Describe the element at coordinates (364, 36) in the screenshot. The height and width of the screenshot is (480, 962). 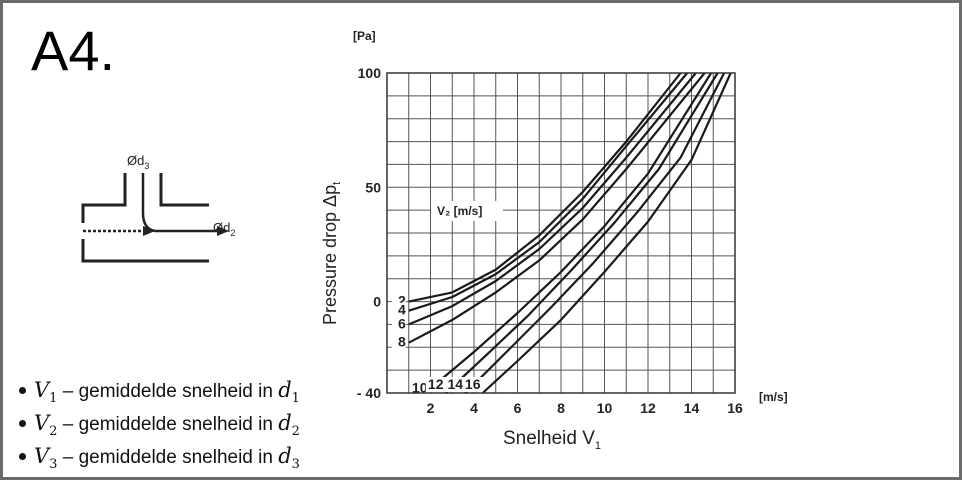
I see `y-unit-label: [Pa]` at that location.